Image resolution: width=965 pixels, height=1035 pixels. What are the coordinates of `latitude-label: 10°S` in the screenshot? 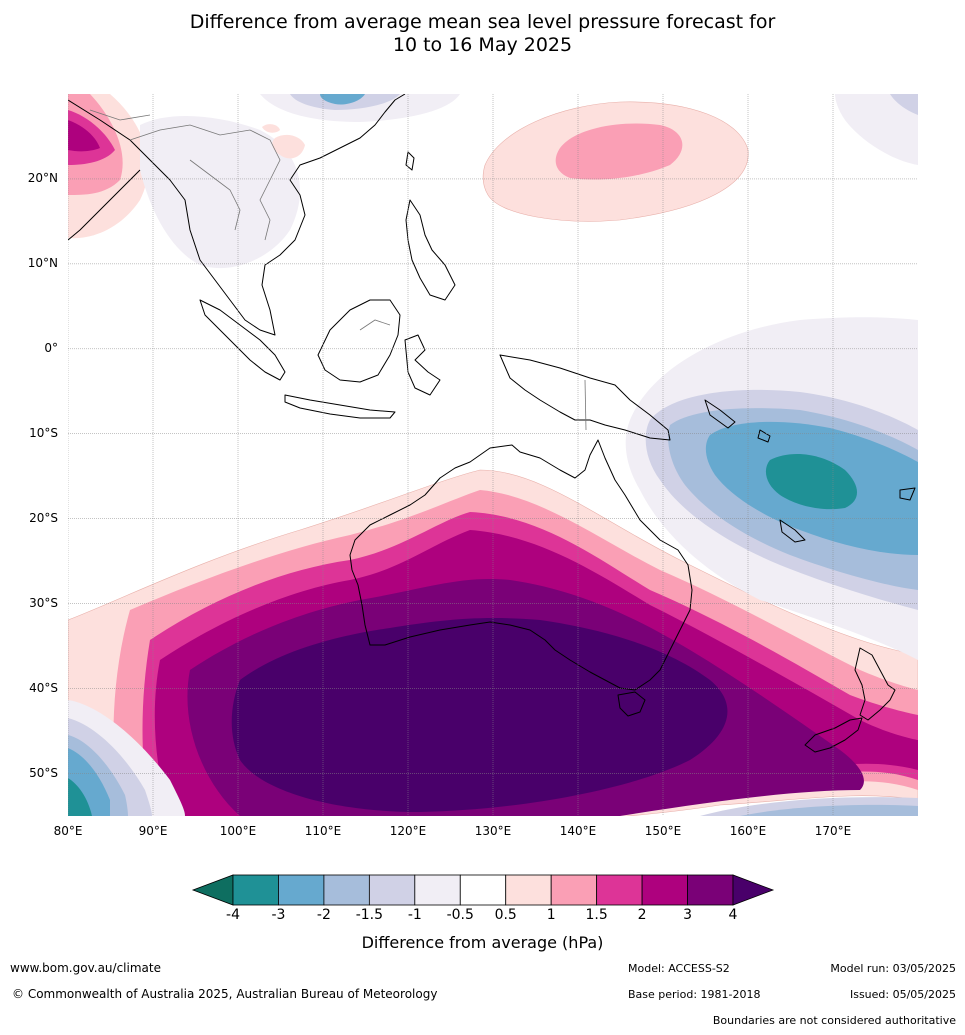 It's located at (43, 432).